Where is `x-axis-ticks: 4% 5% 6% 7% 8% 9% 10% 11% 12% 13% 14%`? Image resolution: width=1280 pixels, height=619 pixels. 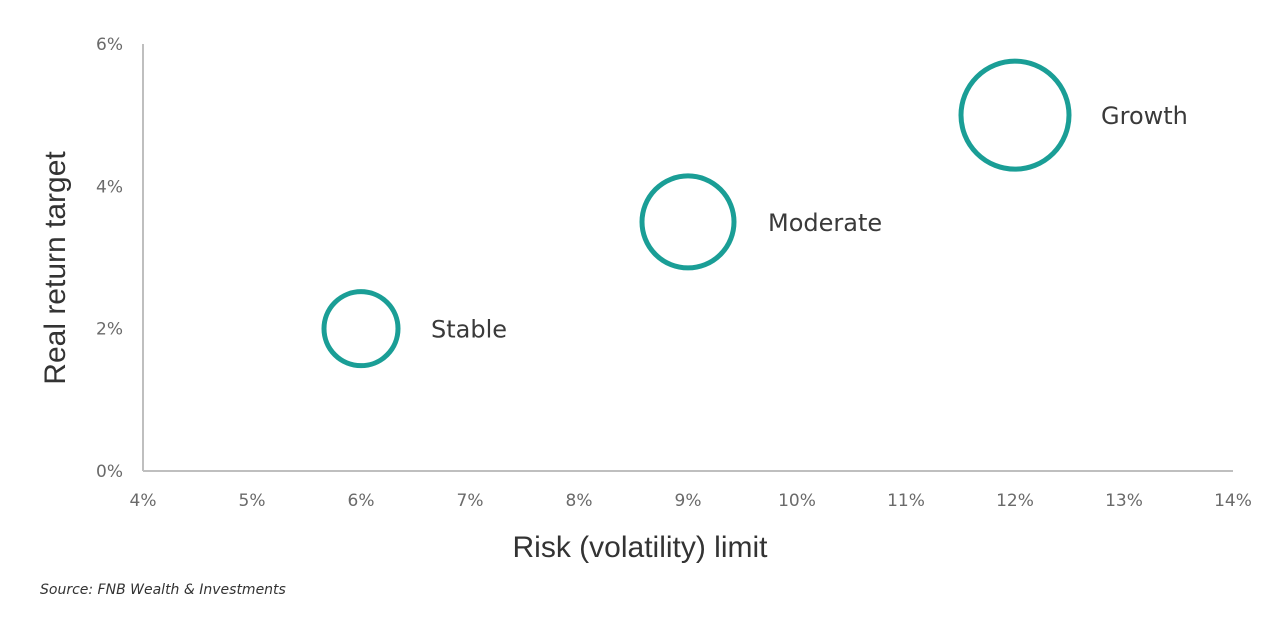
x-axis-ticks: 4% 5% 6% 7% 8% 9% 10% 11% 12% 13% 14% is located at coordinates (691, 501).